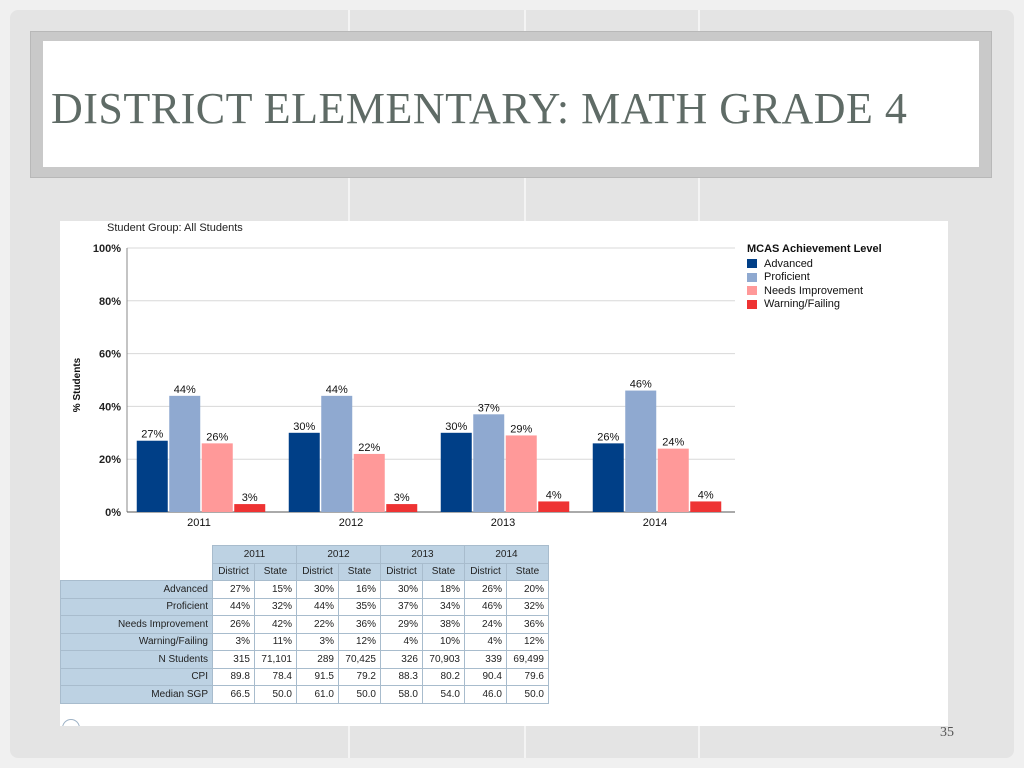  I want to click on table-cell: 78.4, so click(275, 676).